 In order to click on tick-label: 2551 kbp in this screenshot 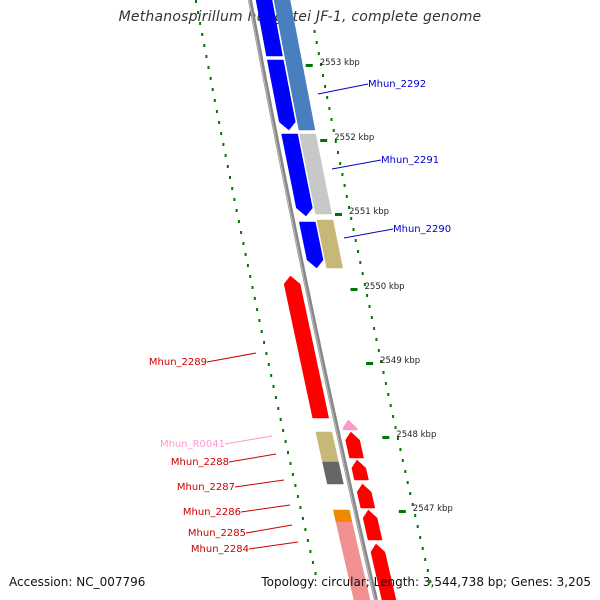, I will do `click(369, 212)`.